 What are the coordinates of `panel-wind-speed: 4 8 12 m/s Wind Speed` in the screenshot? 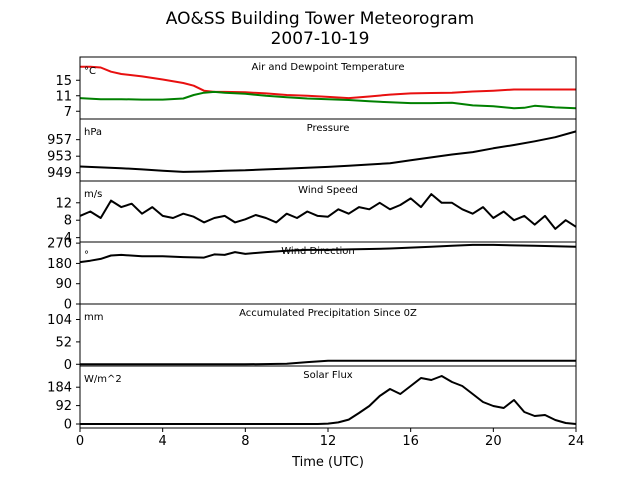 It's located at (316, 213).